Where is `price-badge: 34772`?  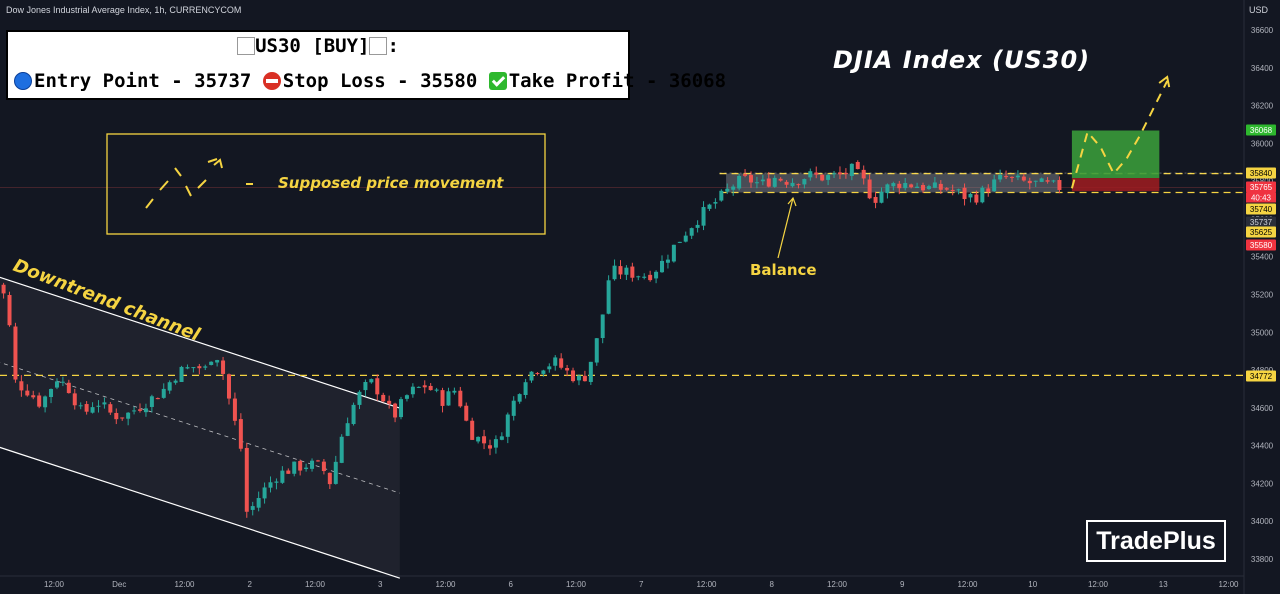
price-badge: 34772 is located at coordinates (1261, 376).